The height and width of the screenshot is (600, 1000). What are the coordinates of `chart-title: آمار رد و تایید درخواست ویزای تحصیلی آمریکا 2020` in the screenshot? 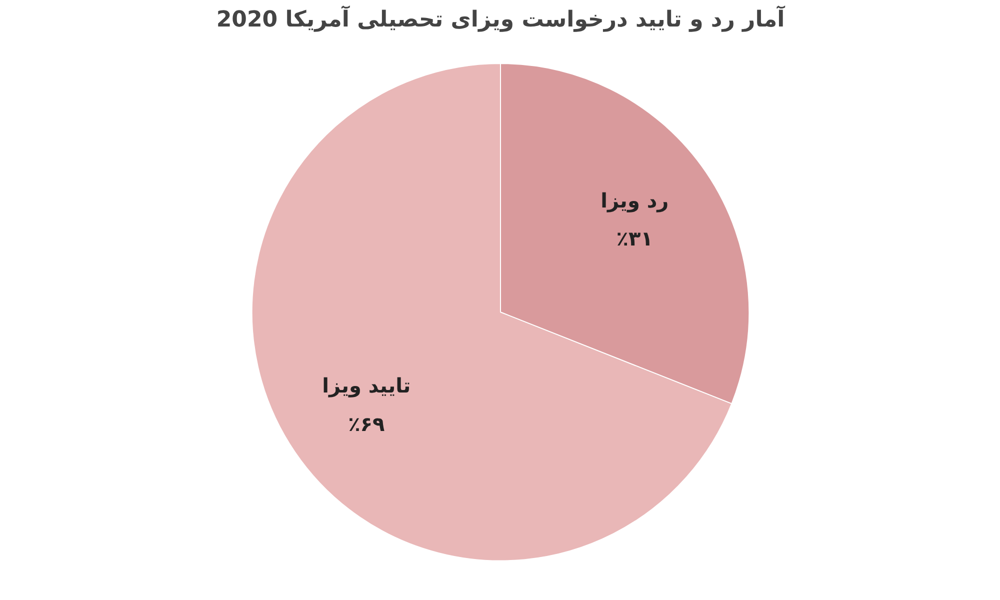 It's located at (501, 19).